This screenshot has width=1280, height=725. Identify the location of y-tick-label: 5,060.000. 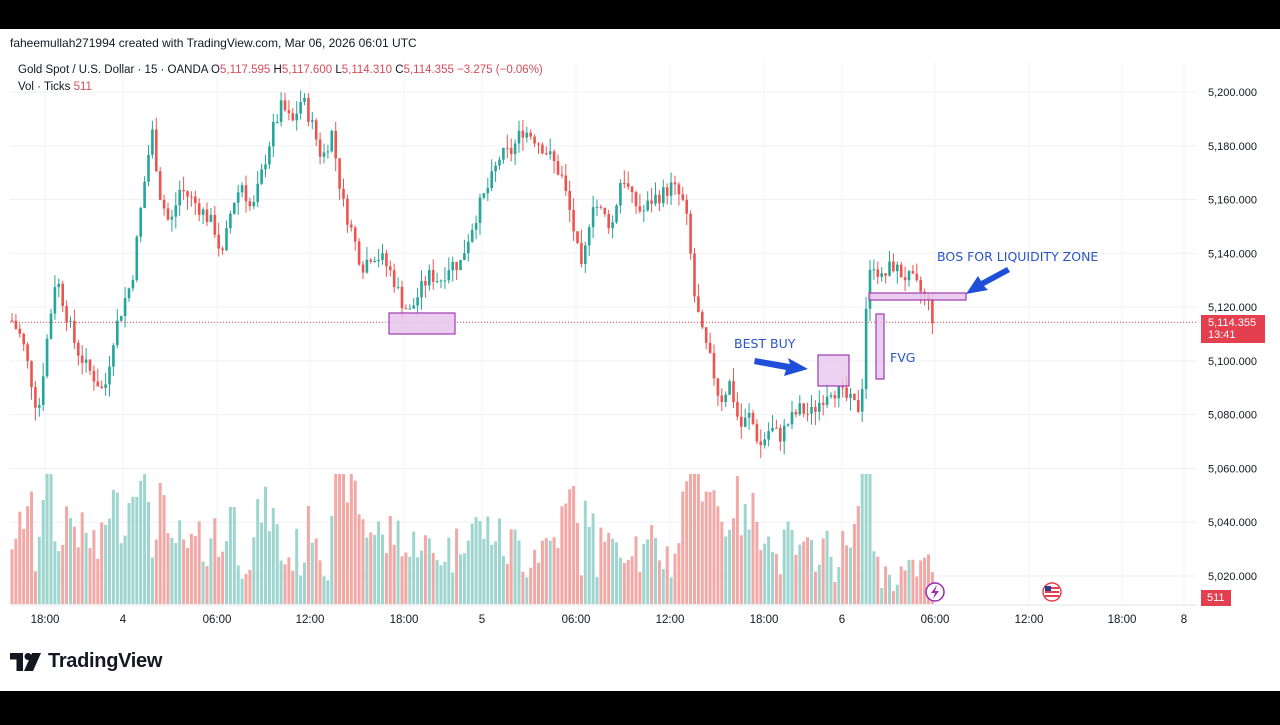
(1232, 469).